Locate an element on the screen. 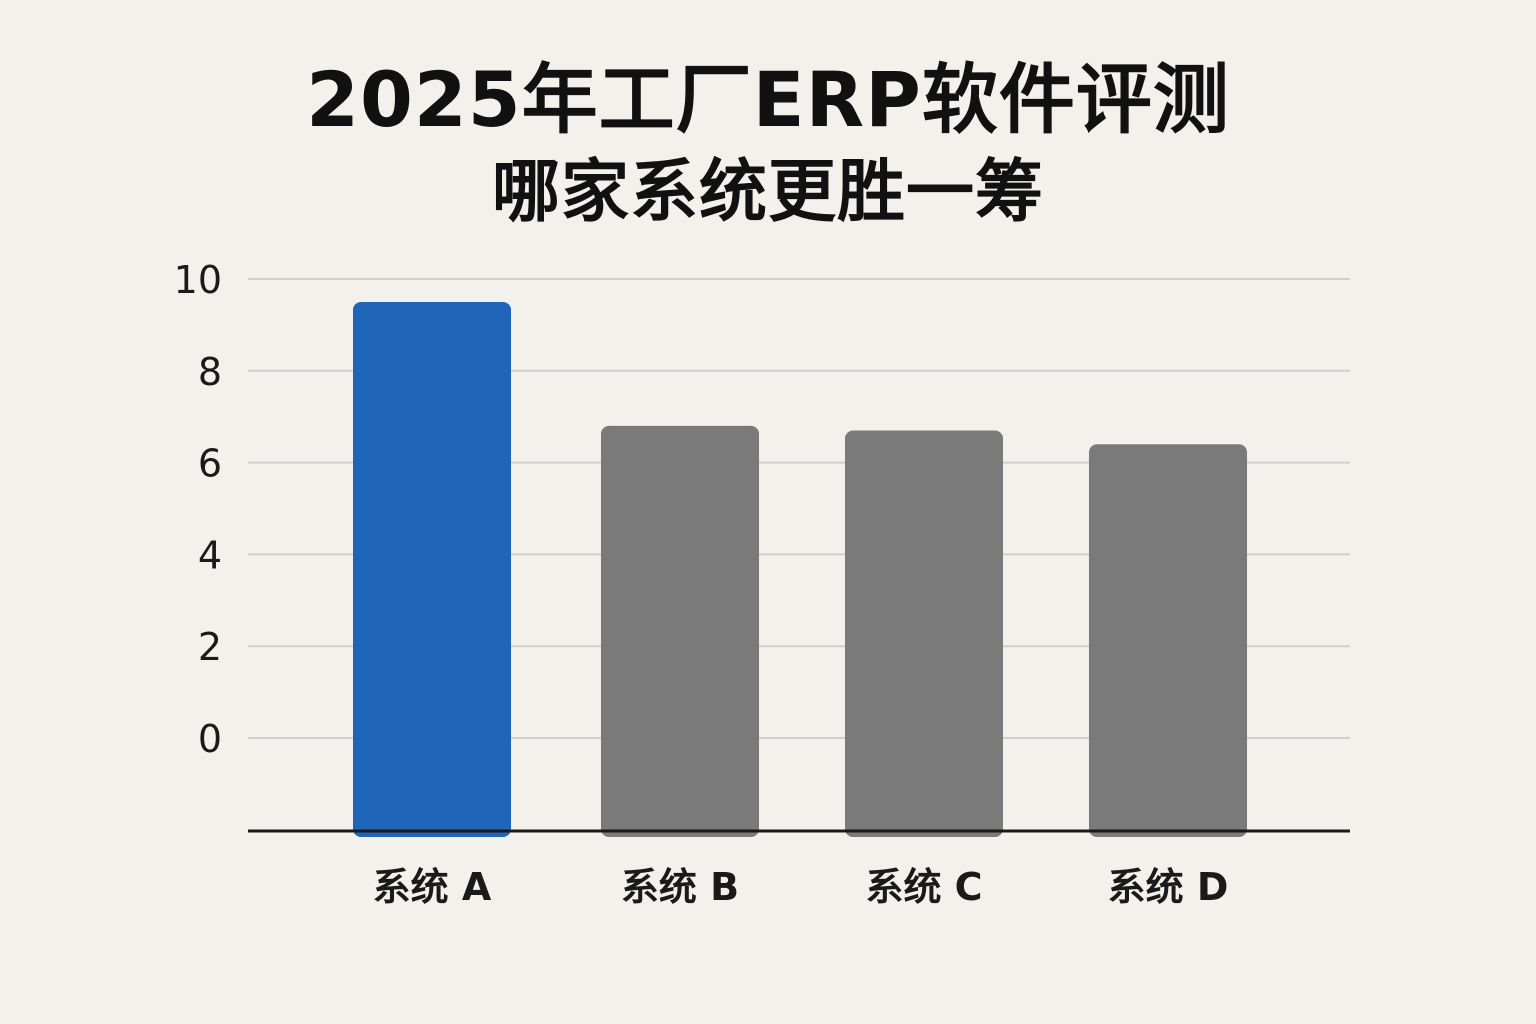 The height and width of the screenshot is (1024, 1536). y-tick-label: 2 is located at coordinates (210, 647).